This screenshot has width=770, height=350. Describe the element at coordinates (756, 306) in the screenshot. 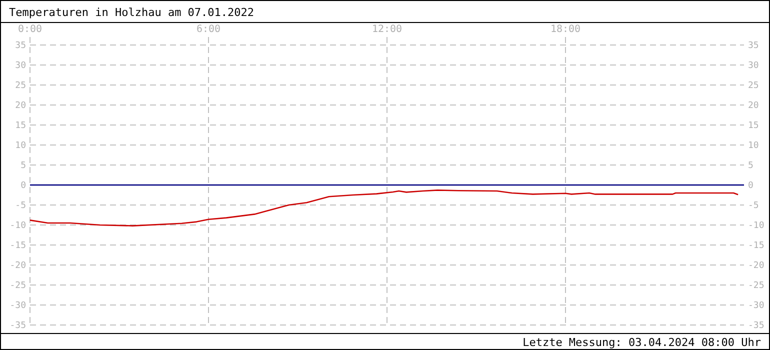

I see `y2-tick-label: -30` at that location.